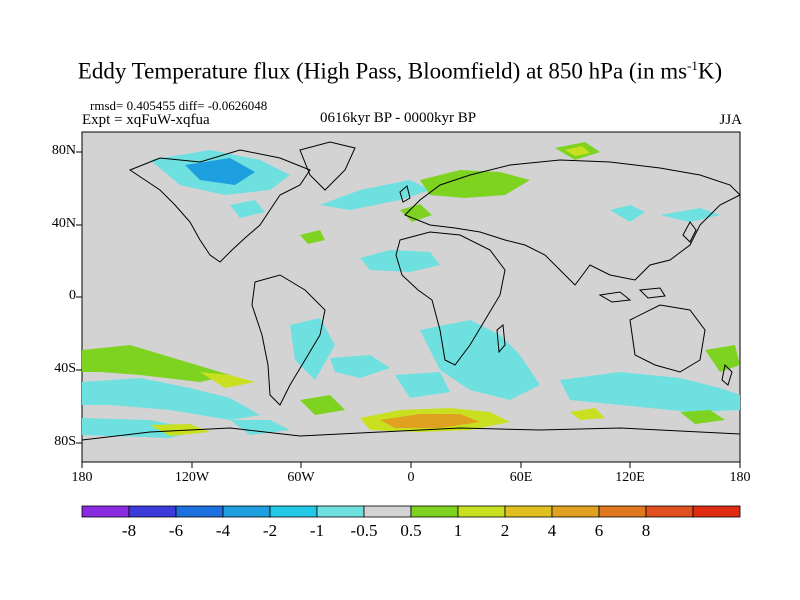 The width and height of the screenshot is (800, 600). What do you see at coordinates (270, 530) in the screenshot?
I see `colorbar-label: -2` at bounding box center [270, 530].